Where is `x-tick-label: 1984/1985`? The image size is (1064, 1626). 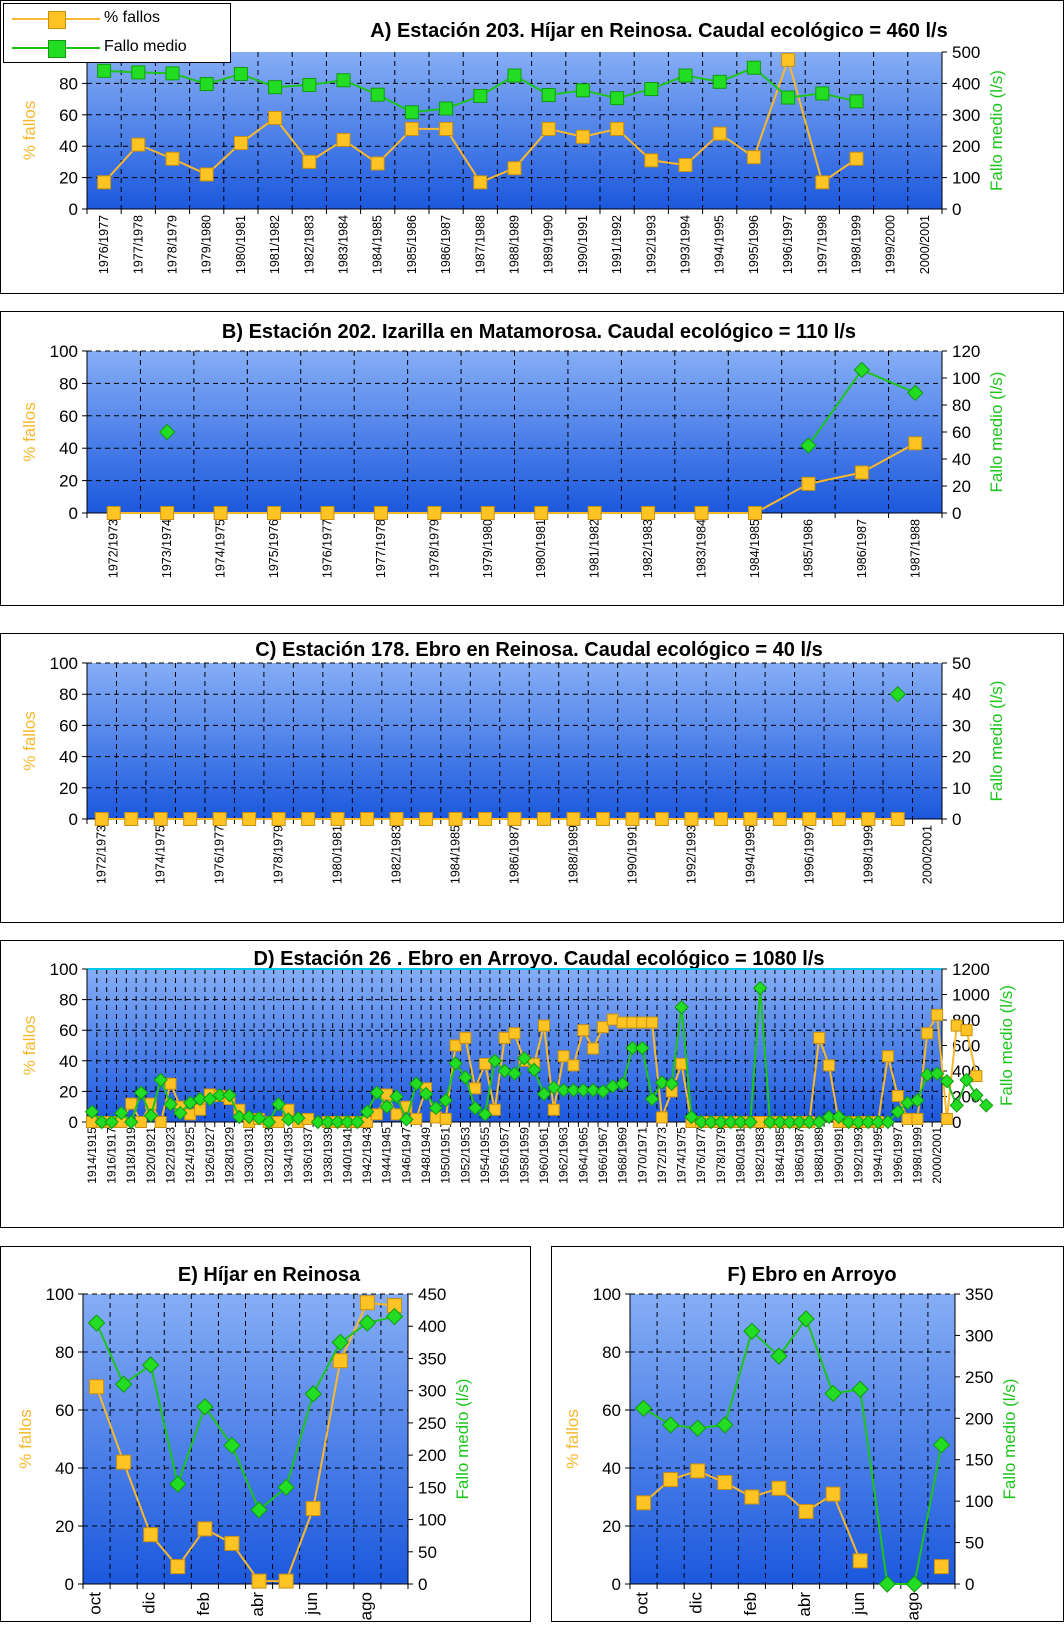
x-tick-label: 1984/1985 is located at coordinates (456, 854).